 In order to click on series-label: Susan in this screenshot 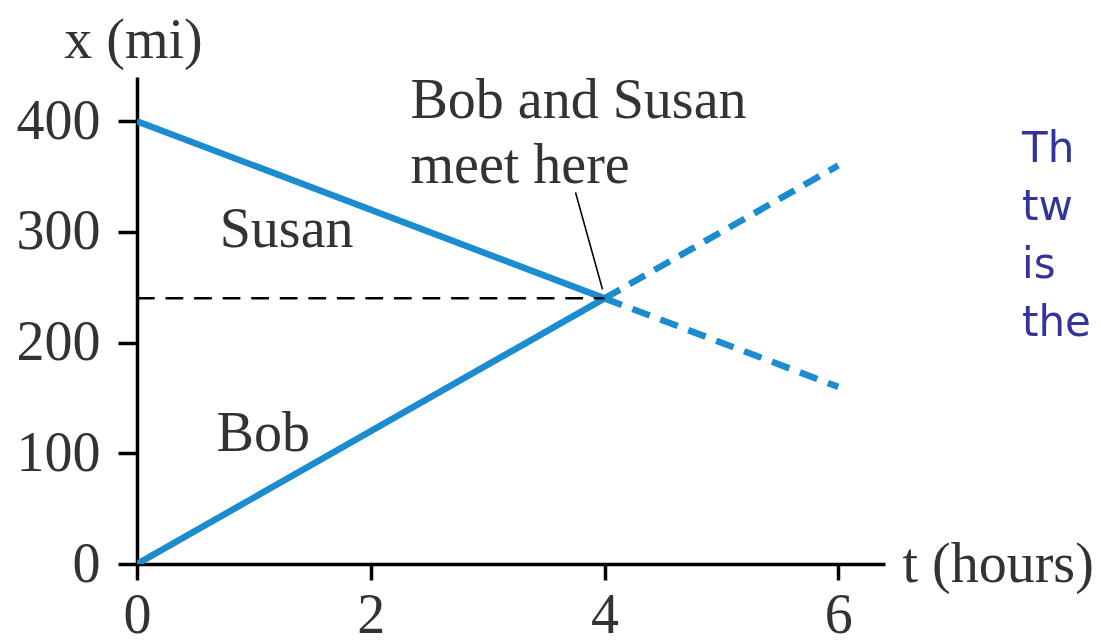, I will do `click(286, 227)`.